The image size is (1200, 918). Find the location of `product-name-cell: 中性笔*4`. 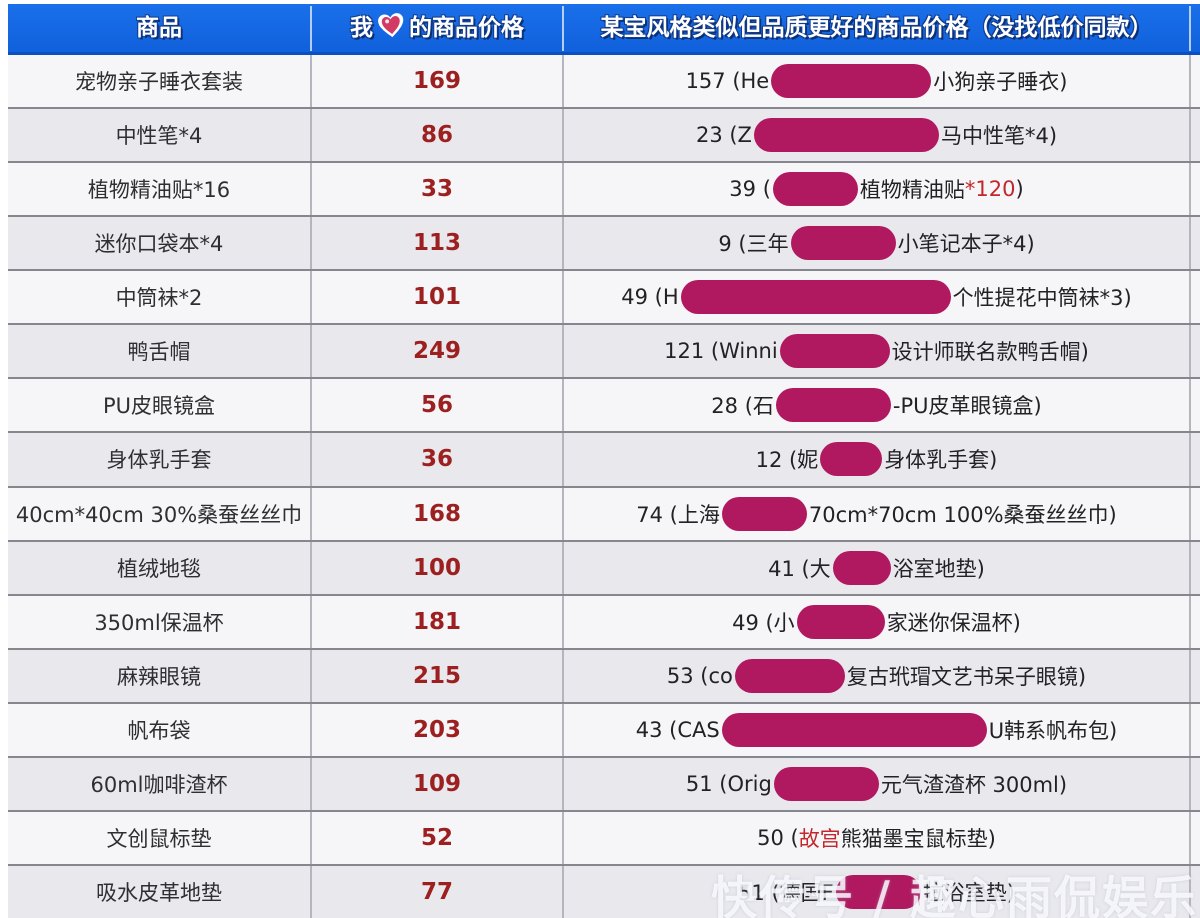

product-name-cell: 中性笔*4 is located at coordinates (160, 135).